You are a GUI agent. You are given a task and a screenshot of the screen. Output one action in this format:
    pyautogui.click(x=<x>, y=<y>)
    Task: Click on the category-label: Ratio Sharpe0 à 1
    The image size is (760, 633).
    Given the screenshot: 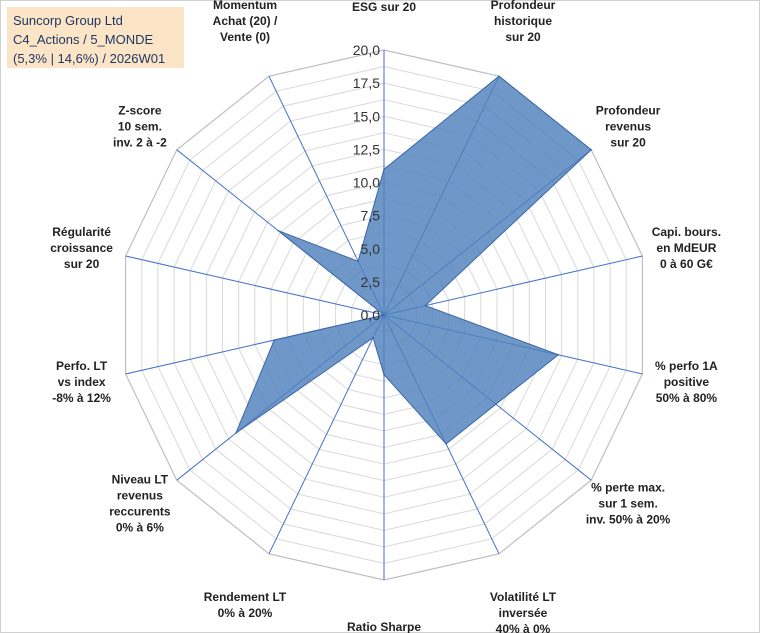 What is the action you would take?
    pyautogui.click(x=384, y=626)
    